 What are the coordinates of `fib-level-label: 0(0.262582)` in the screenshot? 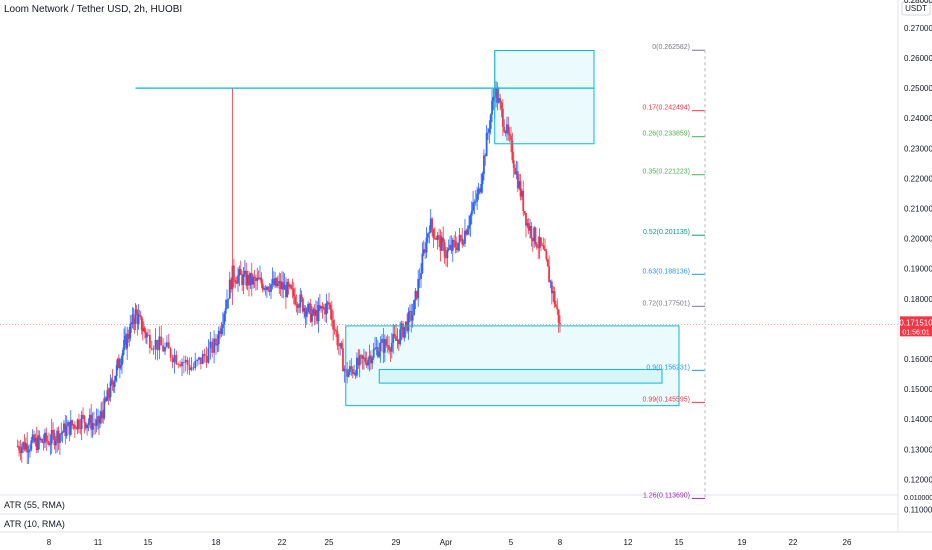 It's located at (671, 47).